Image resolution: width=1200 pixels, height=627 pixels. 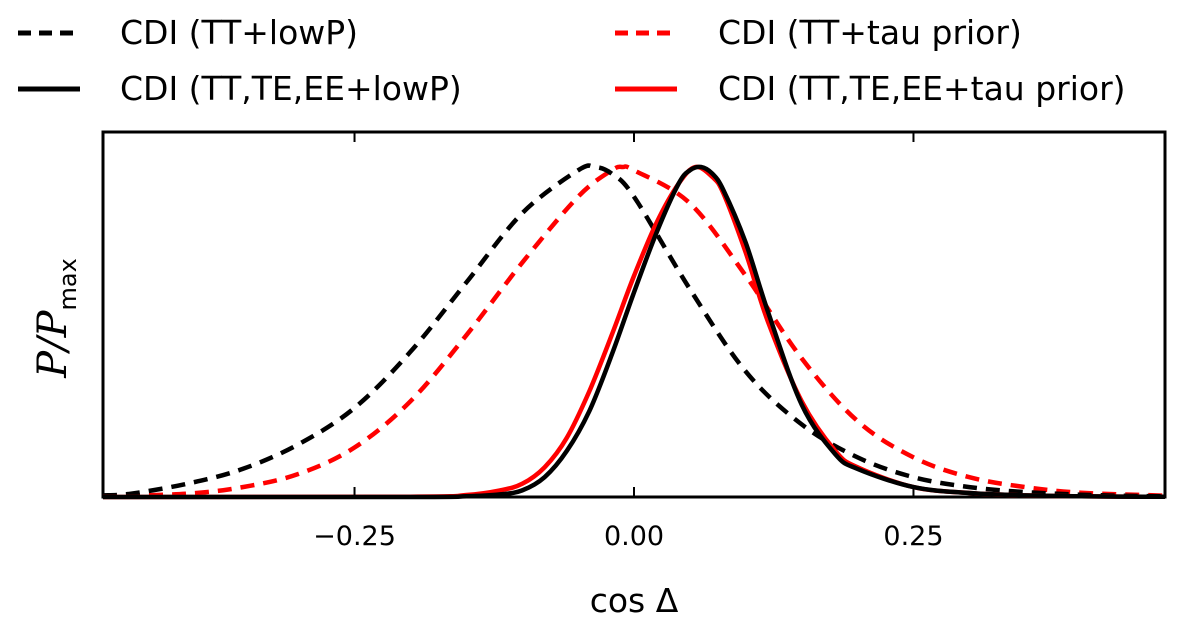 What do you see at coordinates (68, 284) in the screenshot?
I see `y-axis-label-subscript: max` at bounding box center [68, 284].